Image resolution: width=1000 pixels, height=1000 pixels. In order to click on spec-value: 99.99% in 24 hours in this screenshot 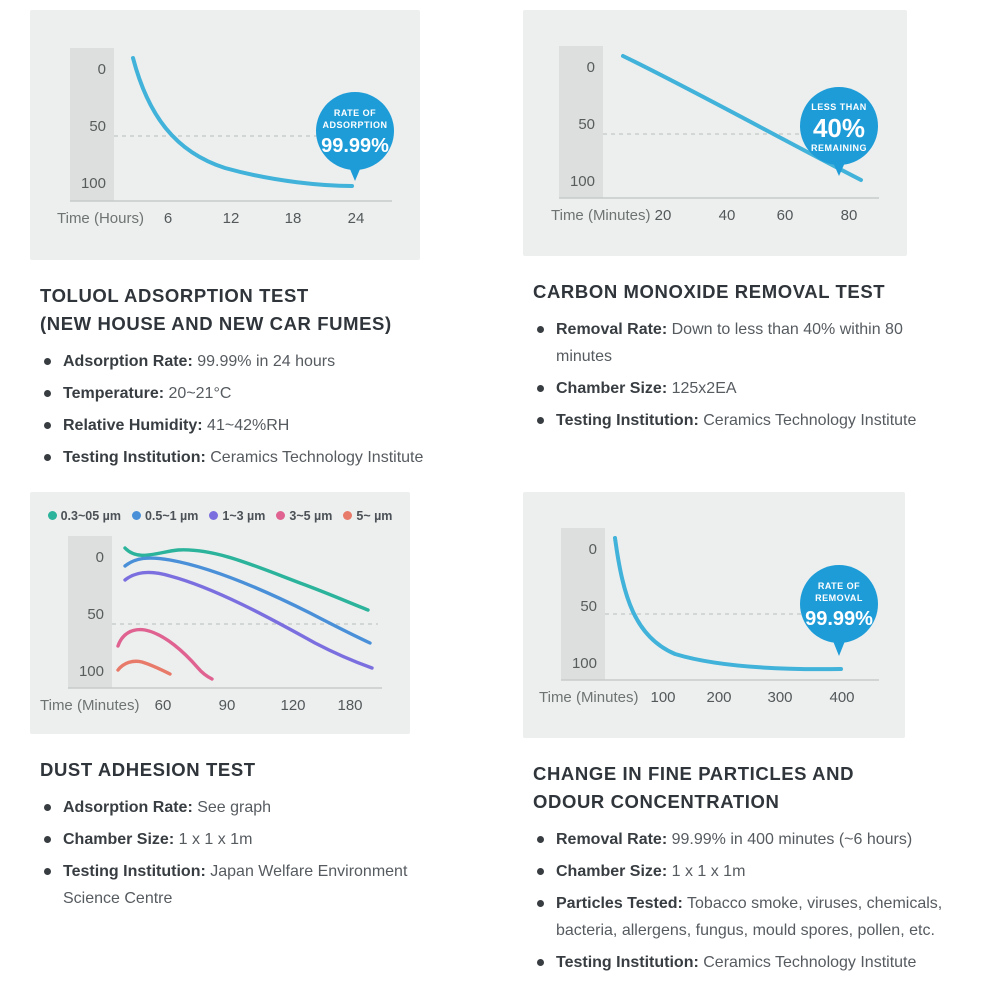, I will do `click(266, 361)`.